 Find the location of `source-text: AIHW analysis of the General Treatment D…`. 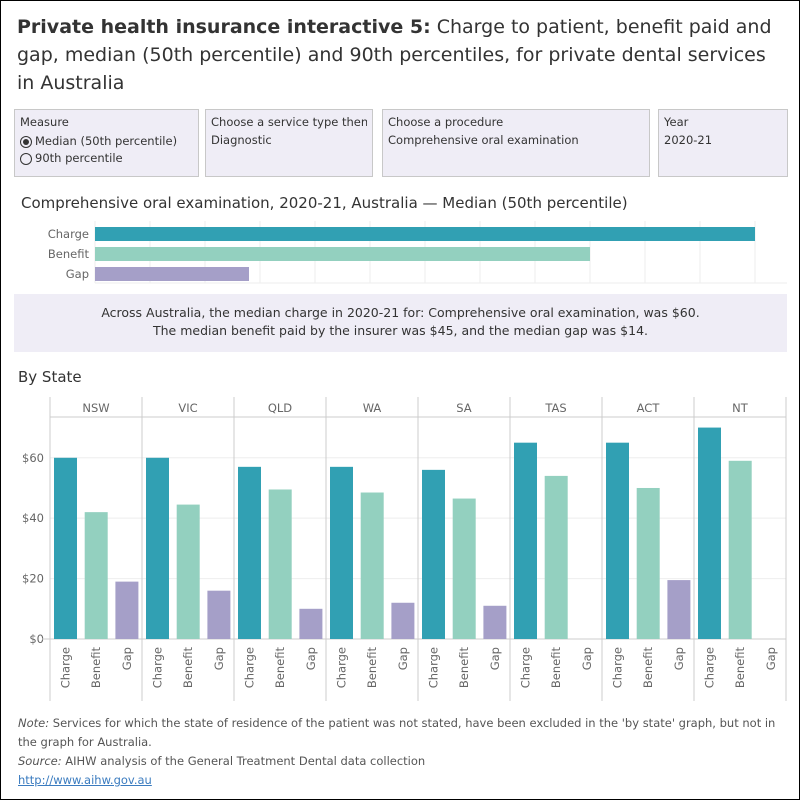

source-text: AIHW analysis of the General Treatment D… is located at coordinates (243, 761).